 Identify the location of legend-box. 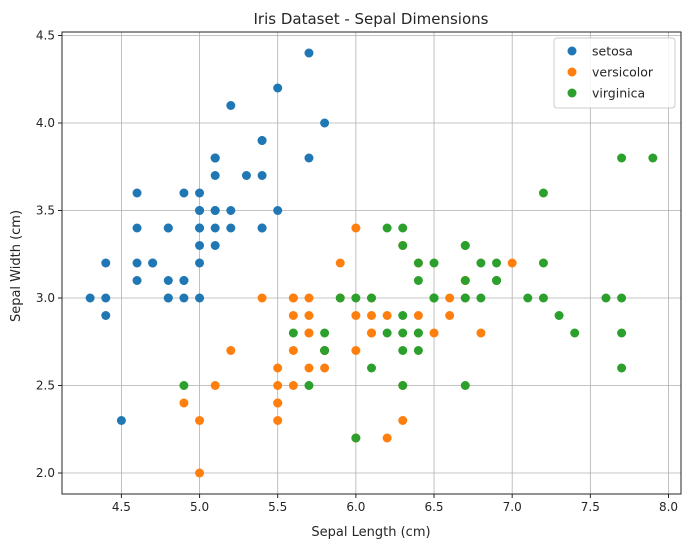
(614, 73).